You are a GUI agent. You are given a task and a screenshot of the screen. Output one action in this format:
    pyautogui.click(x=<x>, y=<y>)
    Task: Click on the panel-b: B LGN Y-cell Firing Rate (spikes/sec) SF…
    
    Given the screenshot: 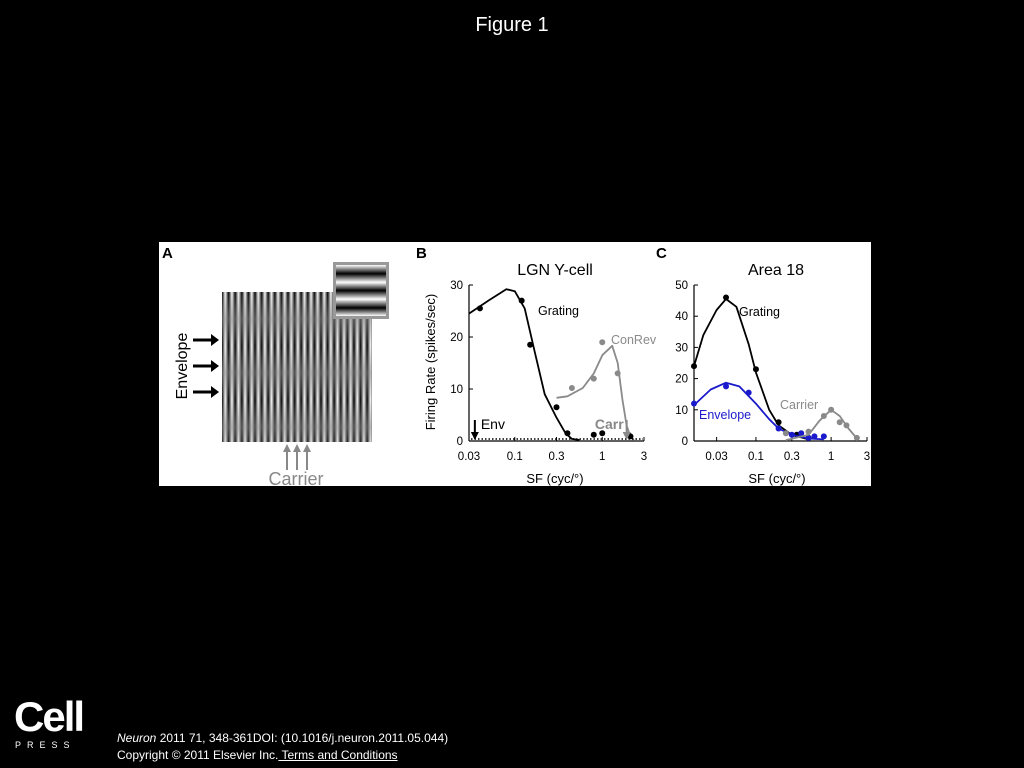 What is the action you would take?
    pyautogui.click(x=536, y=365)
    